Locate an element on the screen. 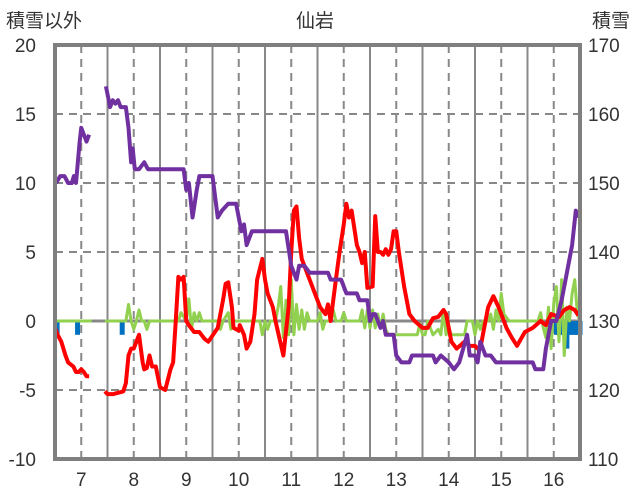  right-tick-label: 130 is located at coordinates (604, 322).